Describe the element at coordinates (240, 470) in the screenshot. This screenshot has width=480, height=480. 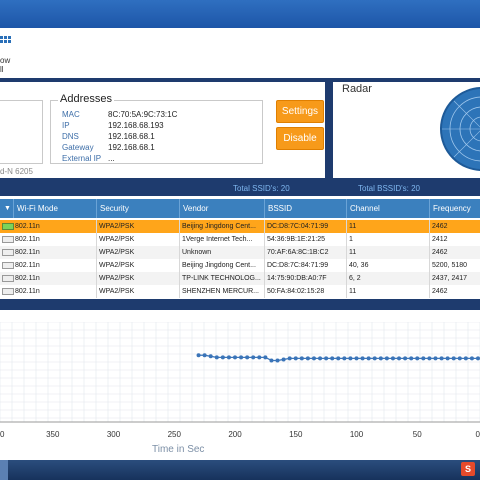
I see `taskbar` at that location.